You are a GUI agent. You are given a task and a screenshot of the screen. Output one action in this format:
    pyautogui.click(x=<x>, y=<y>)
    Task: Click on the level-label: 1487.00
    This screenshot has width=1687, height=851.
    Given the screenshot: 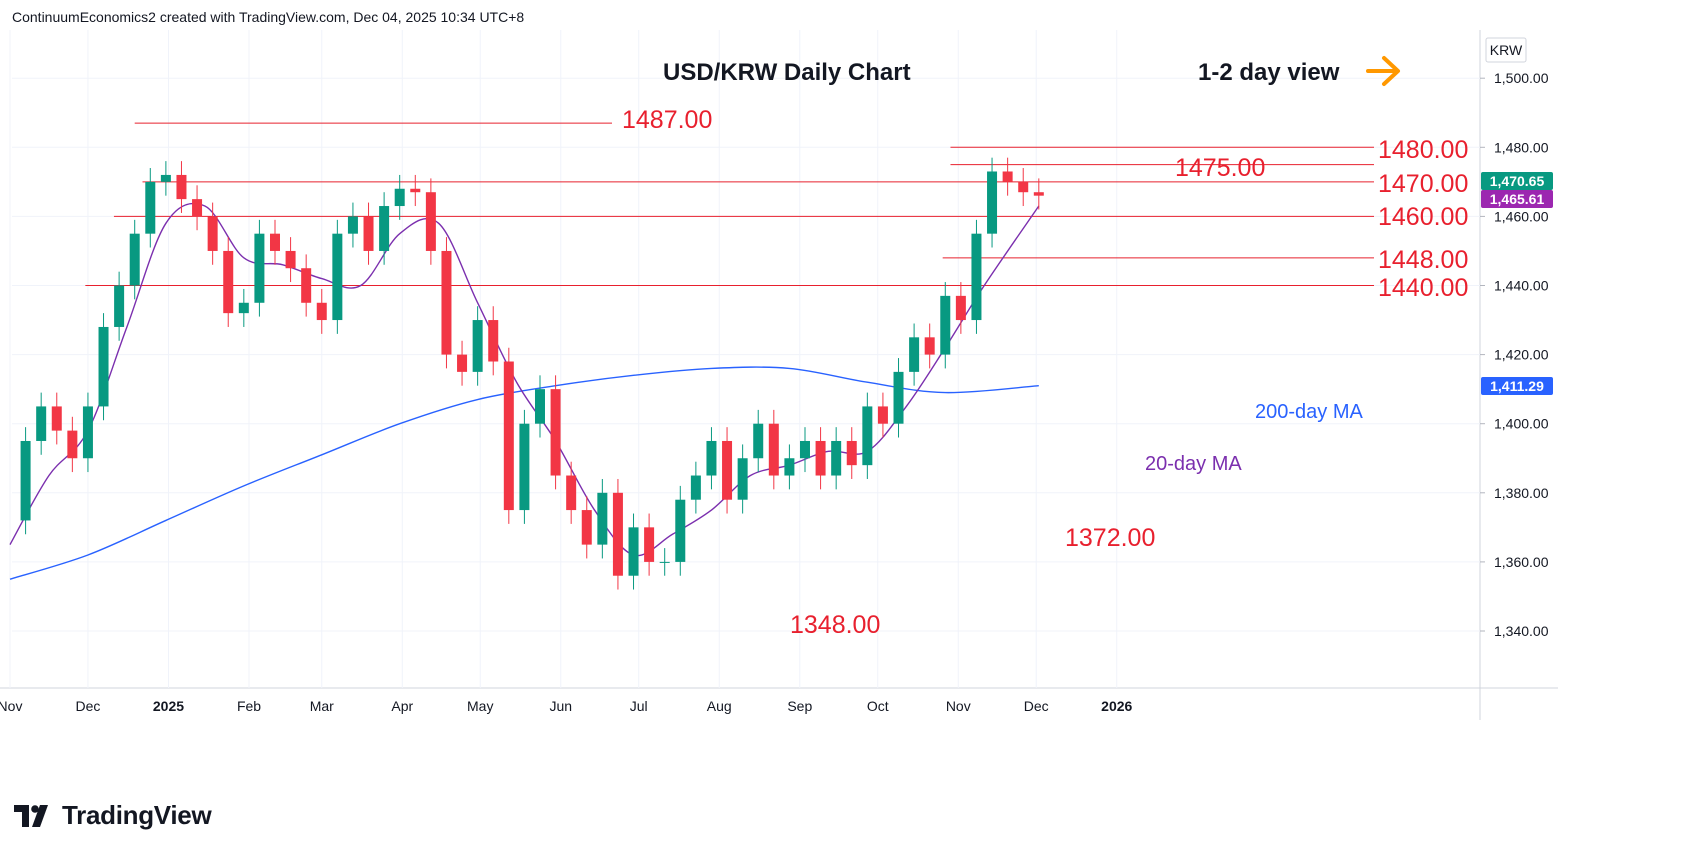 What is the action you would take?
    pyautogui.click(x=667, y=120)
    